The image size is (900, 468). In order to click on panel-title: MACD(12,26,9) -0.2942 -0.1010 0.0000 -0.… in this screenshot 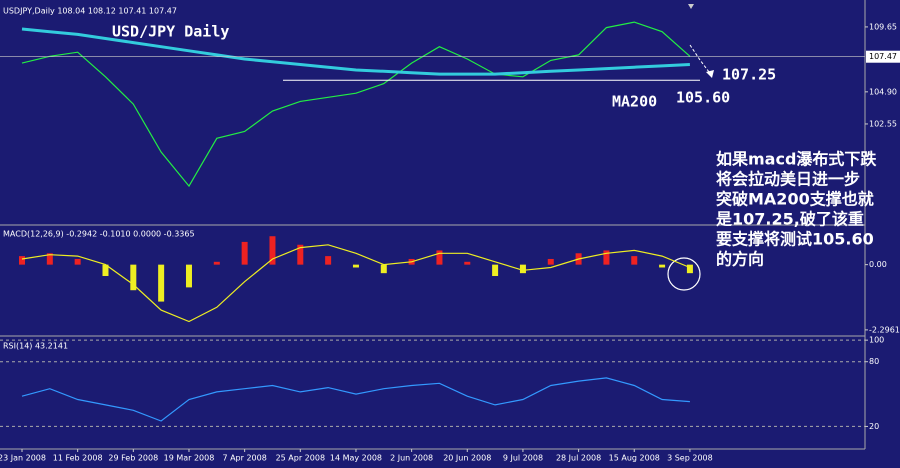, I will do `click(99, 234)`.